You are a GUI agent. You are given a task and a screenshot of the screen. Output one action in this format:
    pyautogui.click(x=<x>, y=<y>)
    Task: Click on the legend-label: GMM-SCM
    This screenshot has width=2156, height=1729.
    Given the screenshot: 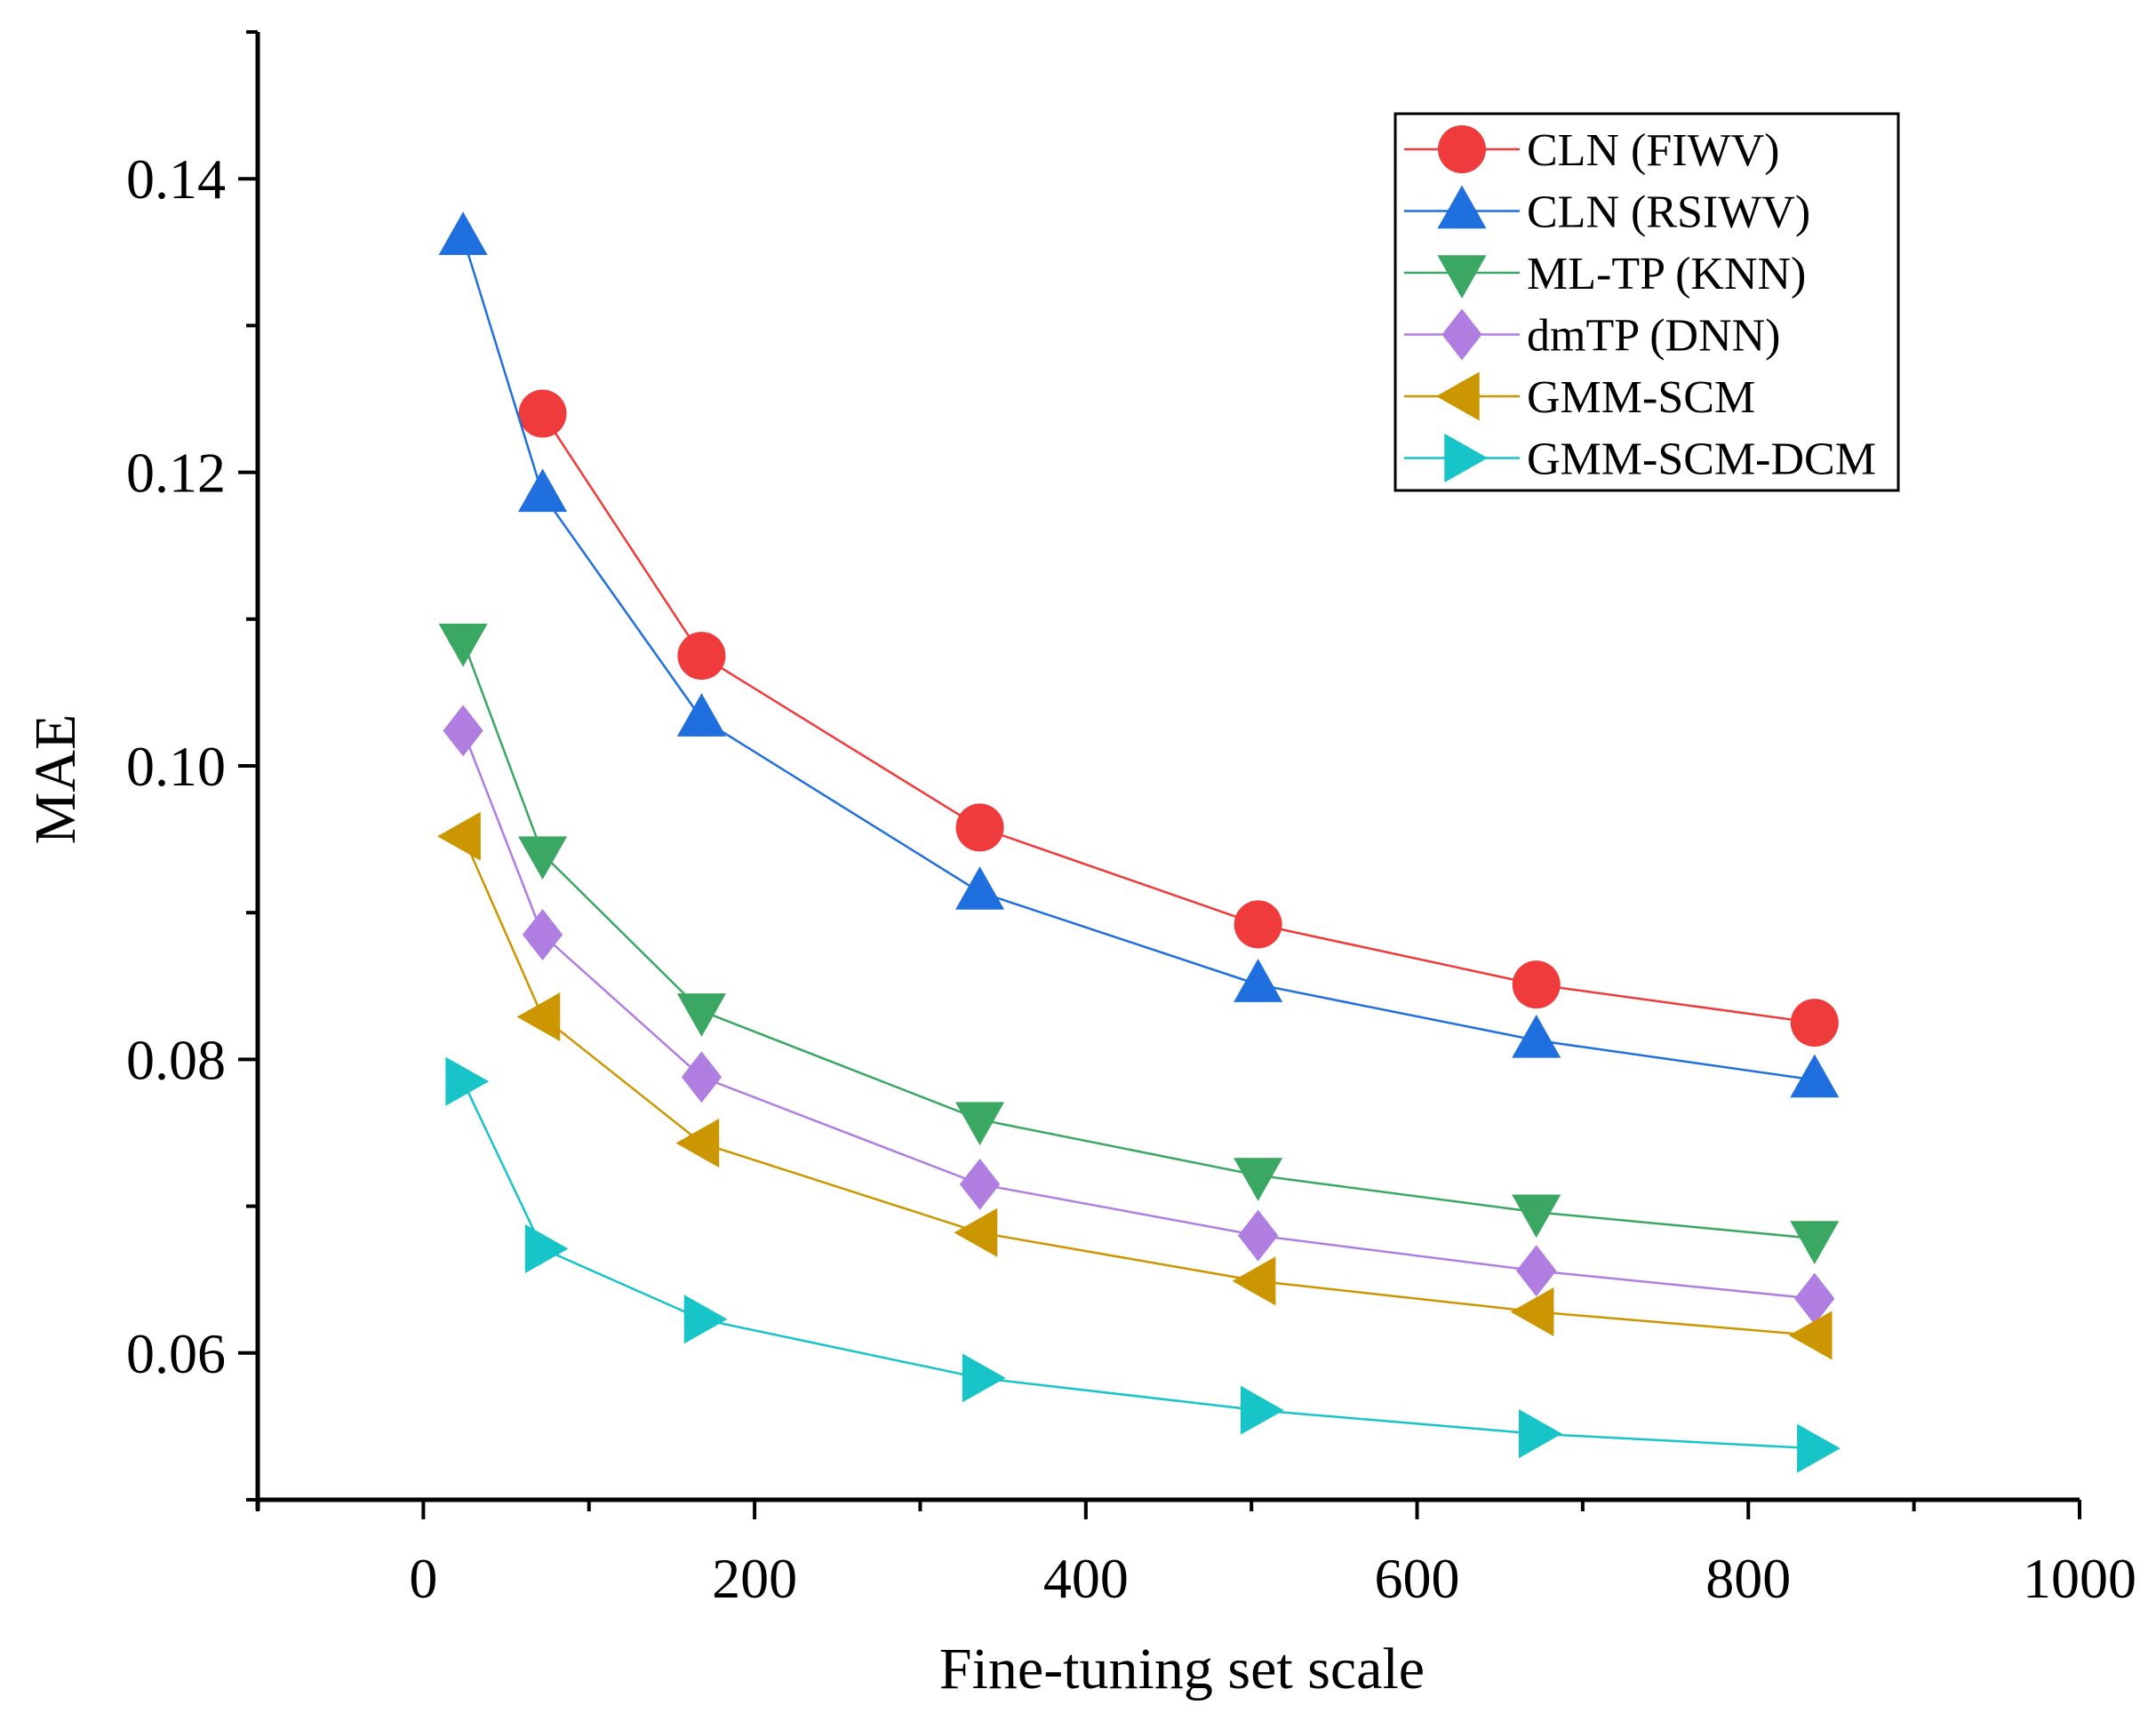 What is the action you would take?
    pyautogui.click(x=1641, y=397)
    